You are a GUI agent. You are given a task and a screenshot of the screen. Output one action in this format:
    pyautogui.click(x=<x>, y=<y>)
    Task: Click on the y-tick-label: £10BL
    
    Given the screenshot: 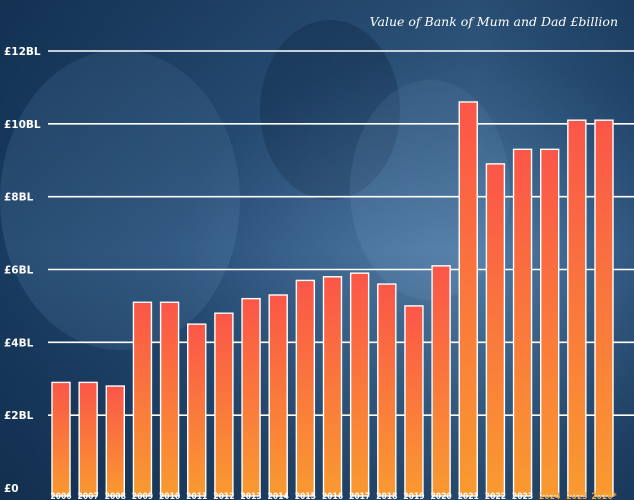 What is the action you would take?
    pyautogui.click(x=22, y=125)
    